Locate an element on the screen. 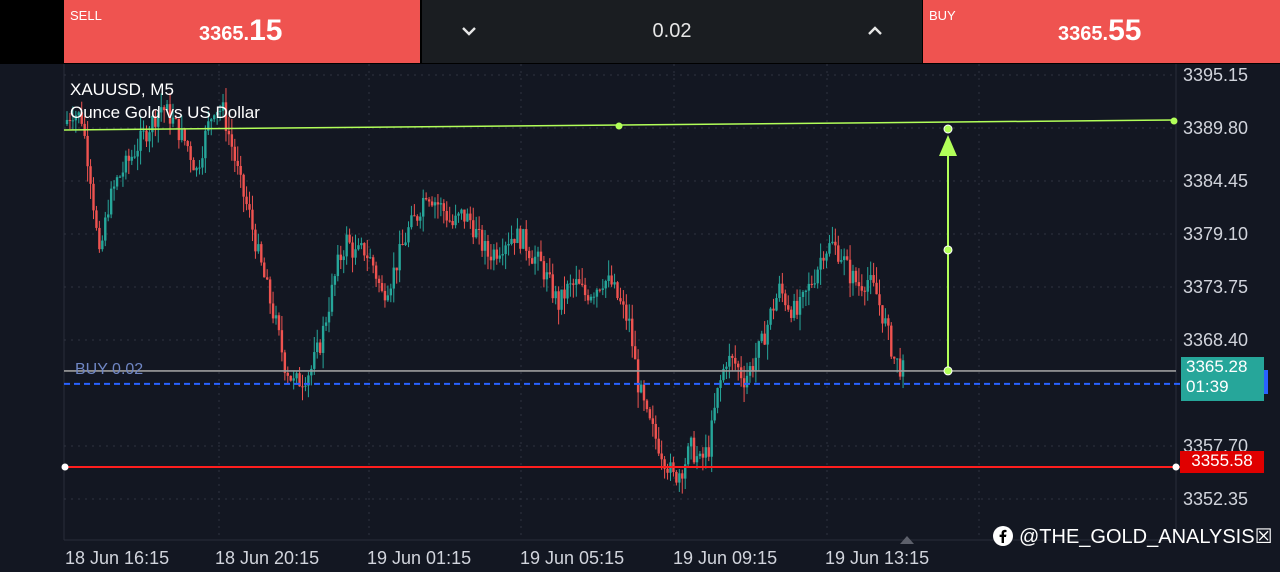 The width and height of the screenshot is (1280, 572). stop-loss-handle is located at coordinates (65, 467).